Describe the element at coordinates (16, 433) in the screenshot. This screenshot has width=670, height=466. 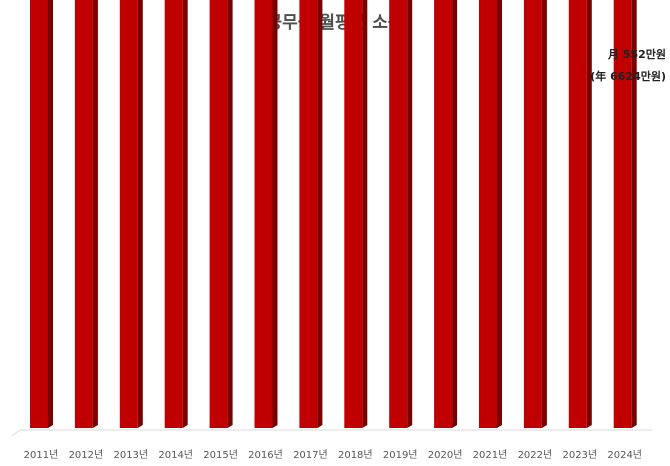
I see `gridline-depth` at that location.